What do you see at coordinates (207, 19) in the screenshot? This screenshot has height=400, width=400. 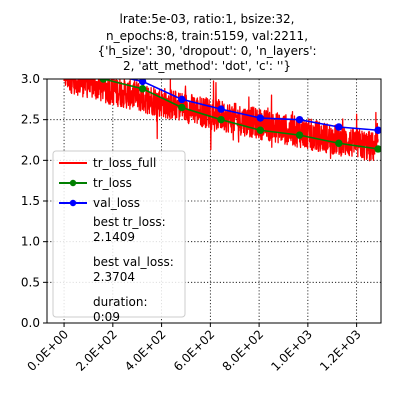 I see `chart-title-line: lrate:5e-03, ratio:1, bsize:32,` at bounding box center [207, 19].